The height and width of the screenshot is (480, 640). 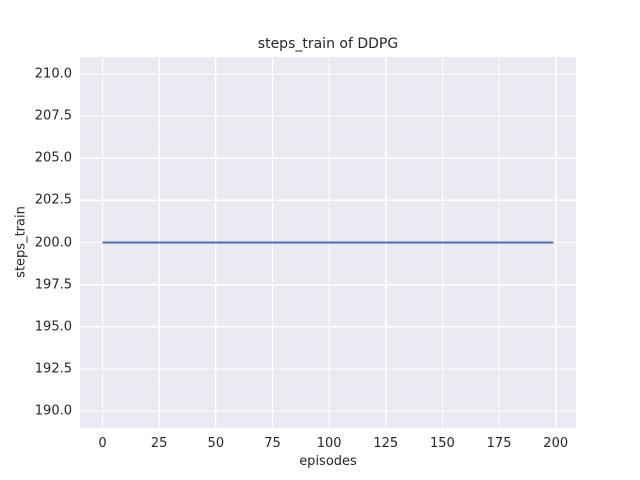 What do you see at coordinates (159, 443) in the screenshot?
I see `x-tick-label: 25` at bounding box center [159, 443].